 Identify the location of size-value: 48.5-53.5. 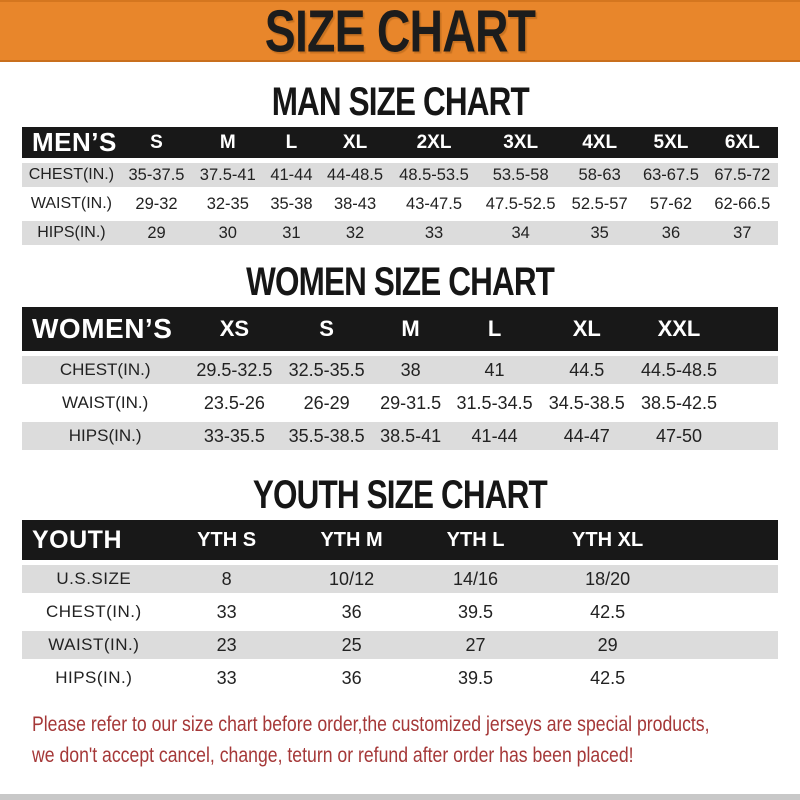
(434, 175).